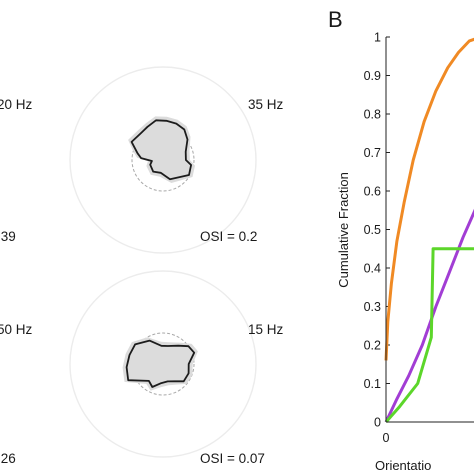 The height and width of the screenshot is (474, 474). I want to click on right-frequency-label: 15 Hz, so click(266, 329).